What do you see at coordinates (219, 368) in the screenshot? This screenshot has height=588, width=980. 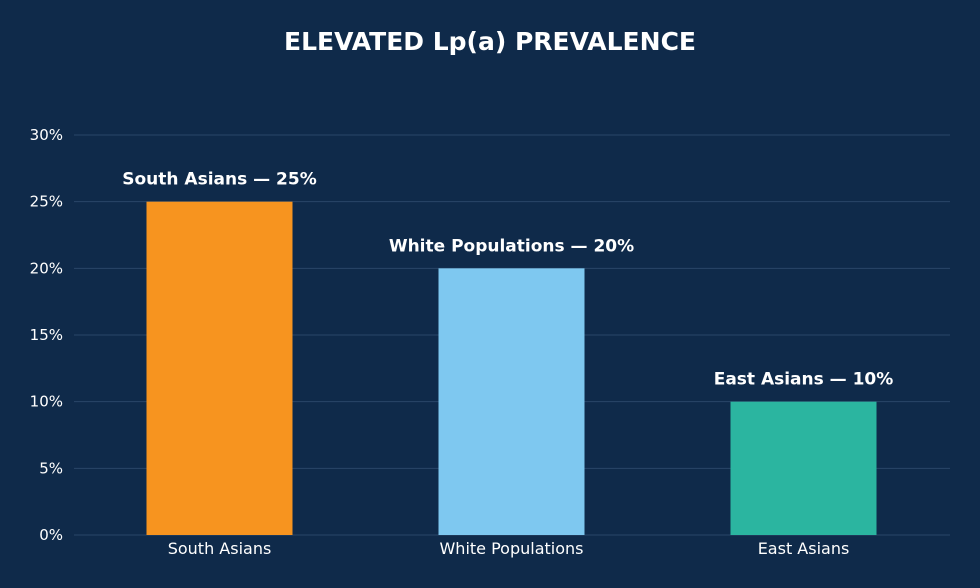 I see `bar-south-asians` at bounding box center [219, 368].